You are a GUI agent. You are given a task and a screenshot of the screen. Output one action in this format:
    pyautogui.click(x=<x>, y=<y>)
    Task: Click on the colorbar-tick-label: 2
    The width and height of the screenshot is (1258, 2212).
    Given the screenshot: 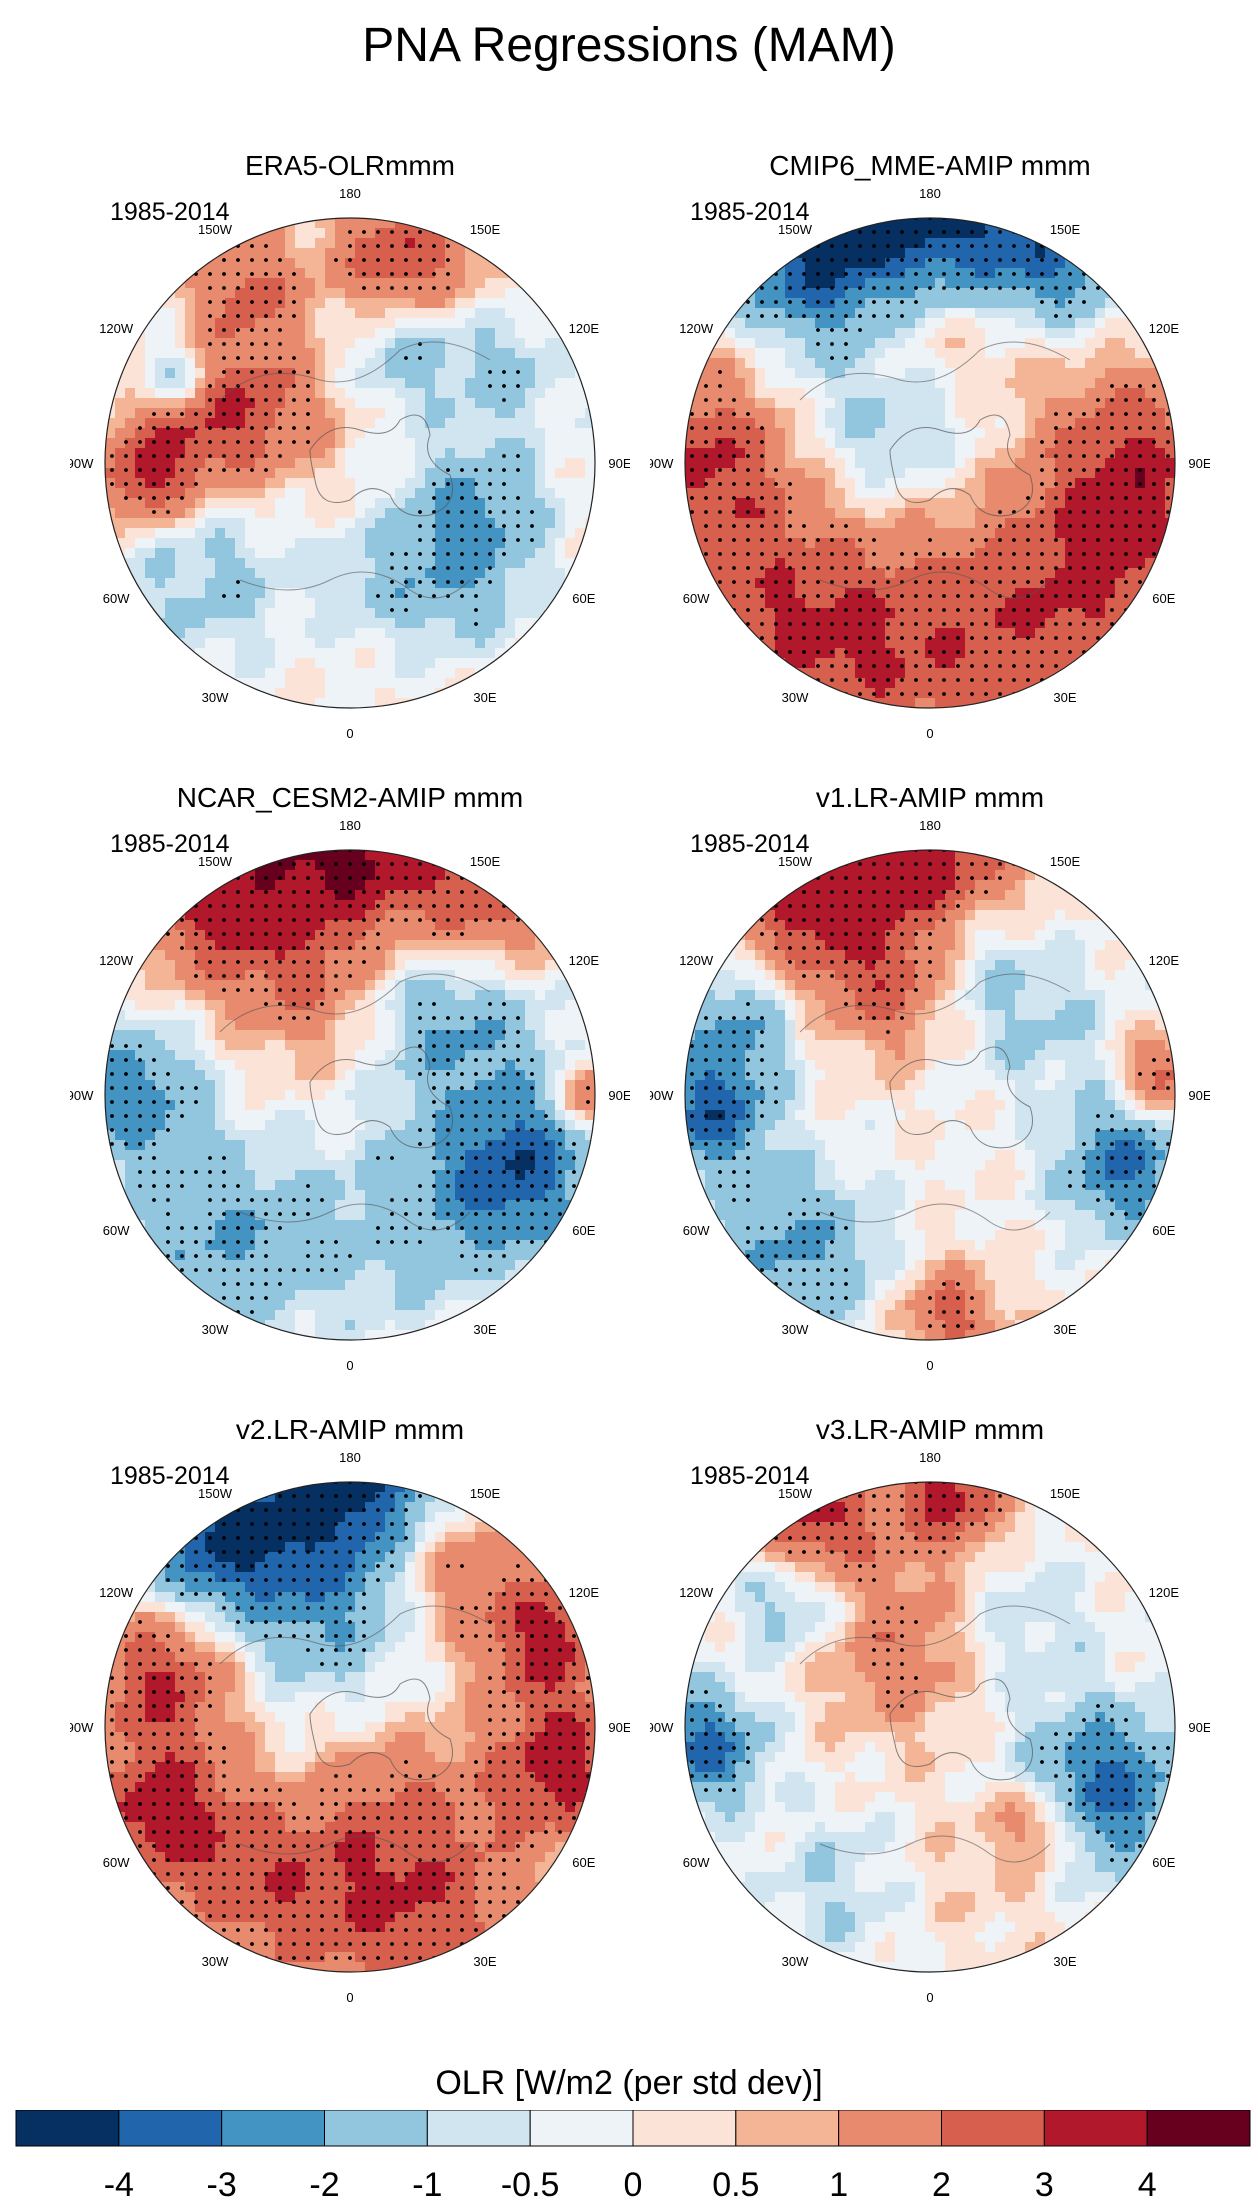 What is the action you would take?
    pyautogui.click(x=941, y=2185)
    